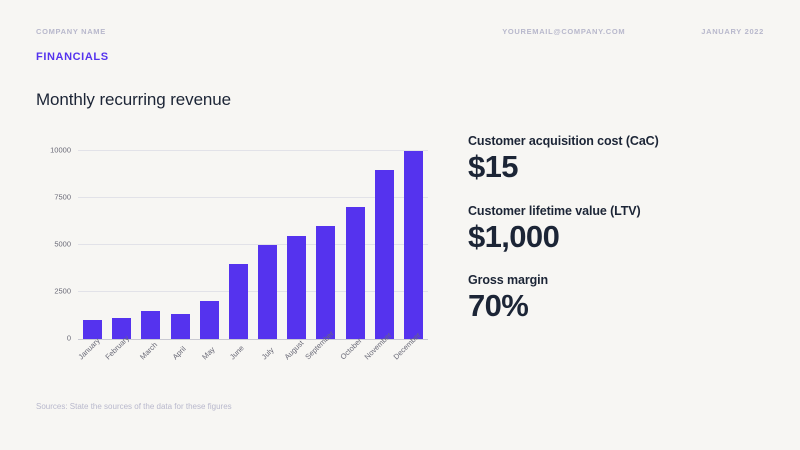 The height and width of the screenshot is (450, 800). What do you see at coordinates (241, 197) in the screenshot?
I see `chart-gridline: 7500` at bounding box center [241, 197].